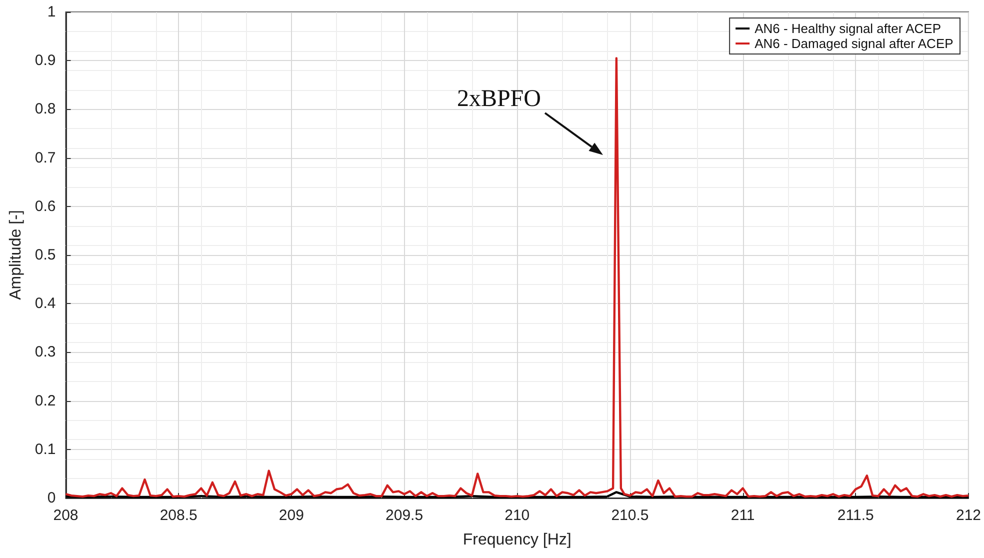  What do you see at coordinates (517, 515) in the screenshot?
I see `x-tick-label: 210` at bounding box center [517, 515].